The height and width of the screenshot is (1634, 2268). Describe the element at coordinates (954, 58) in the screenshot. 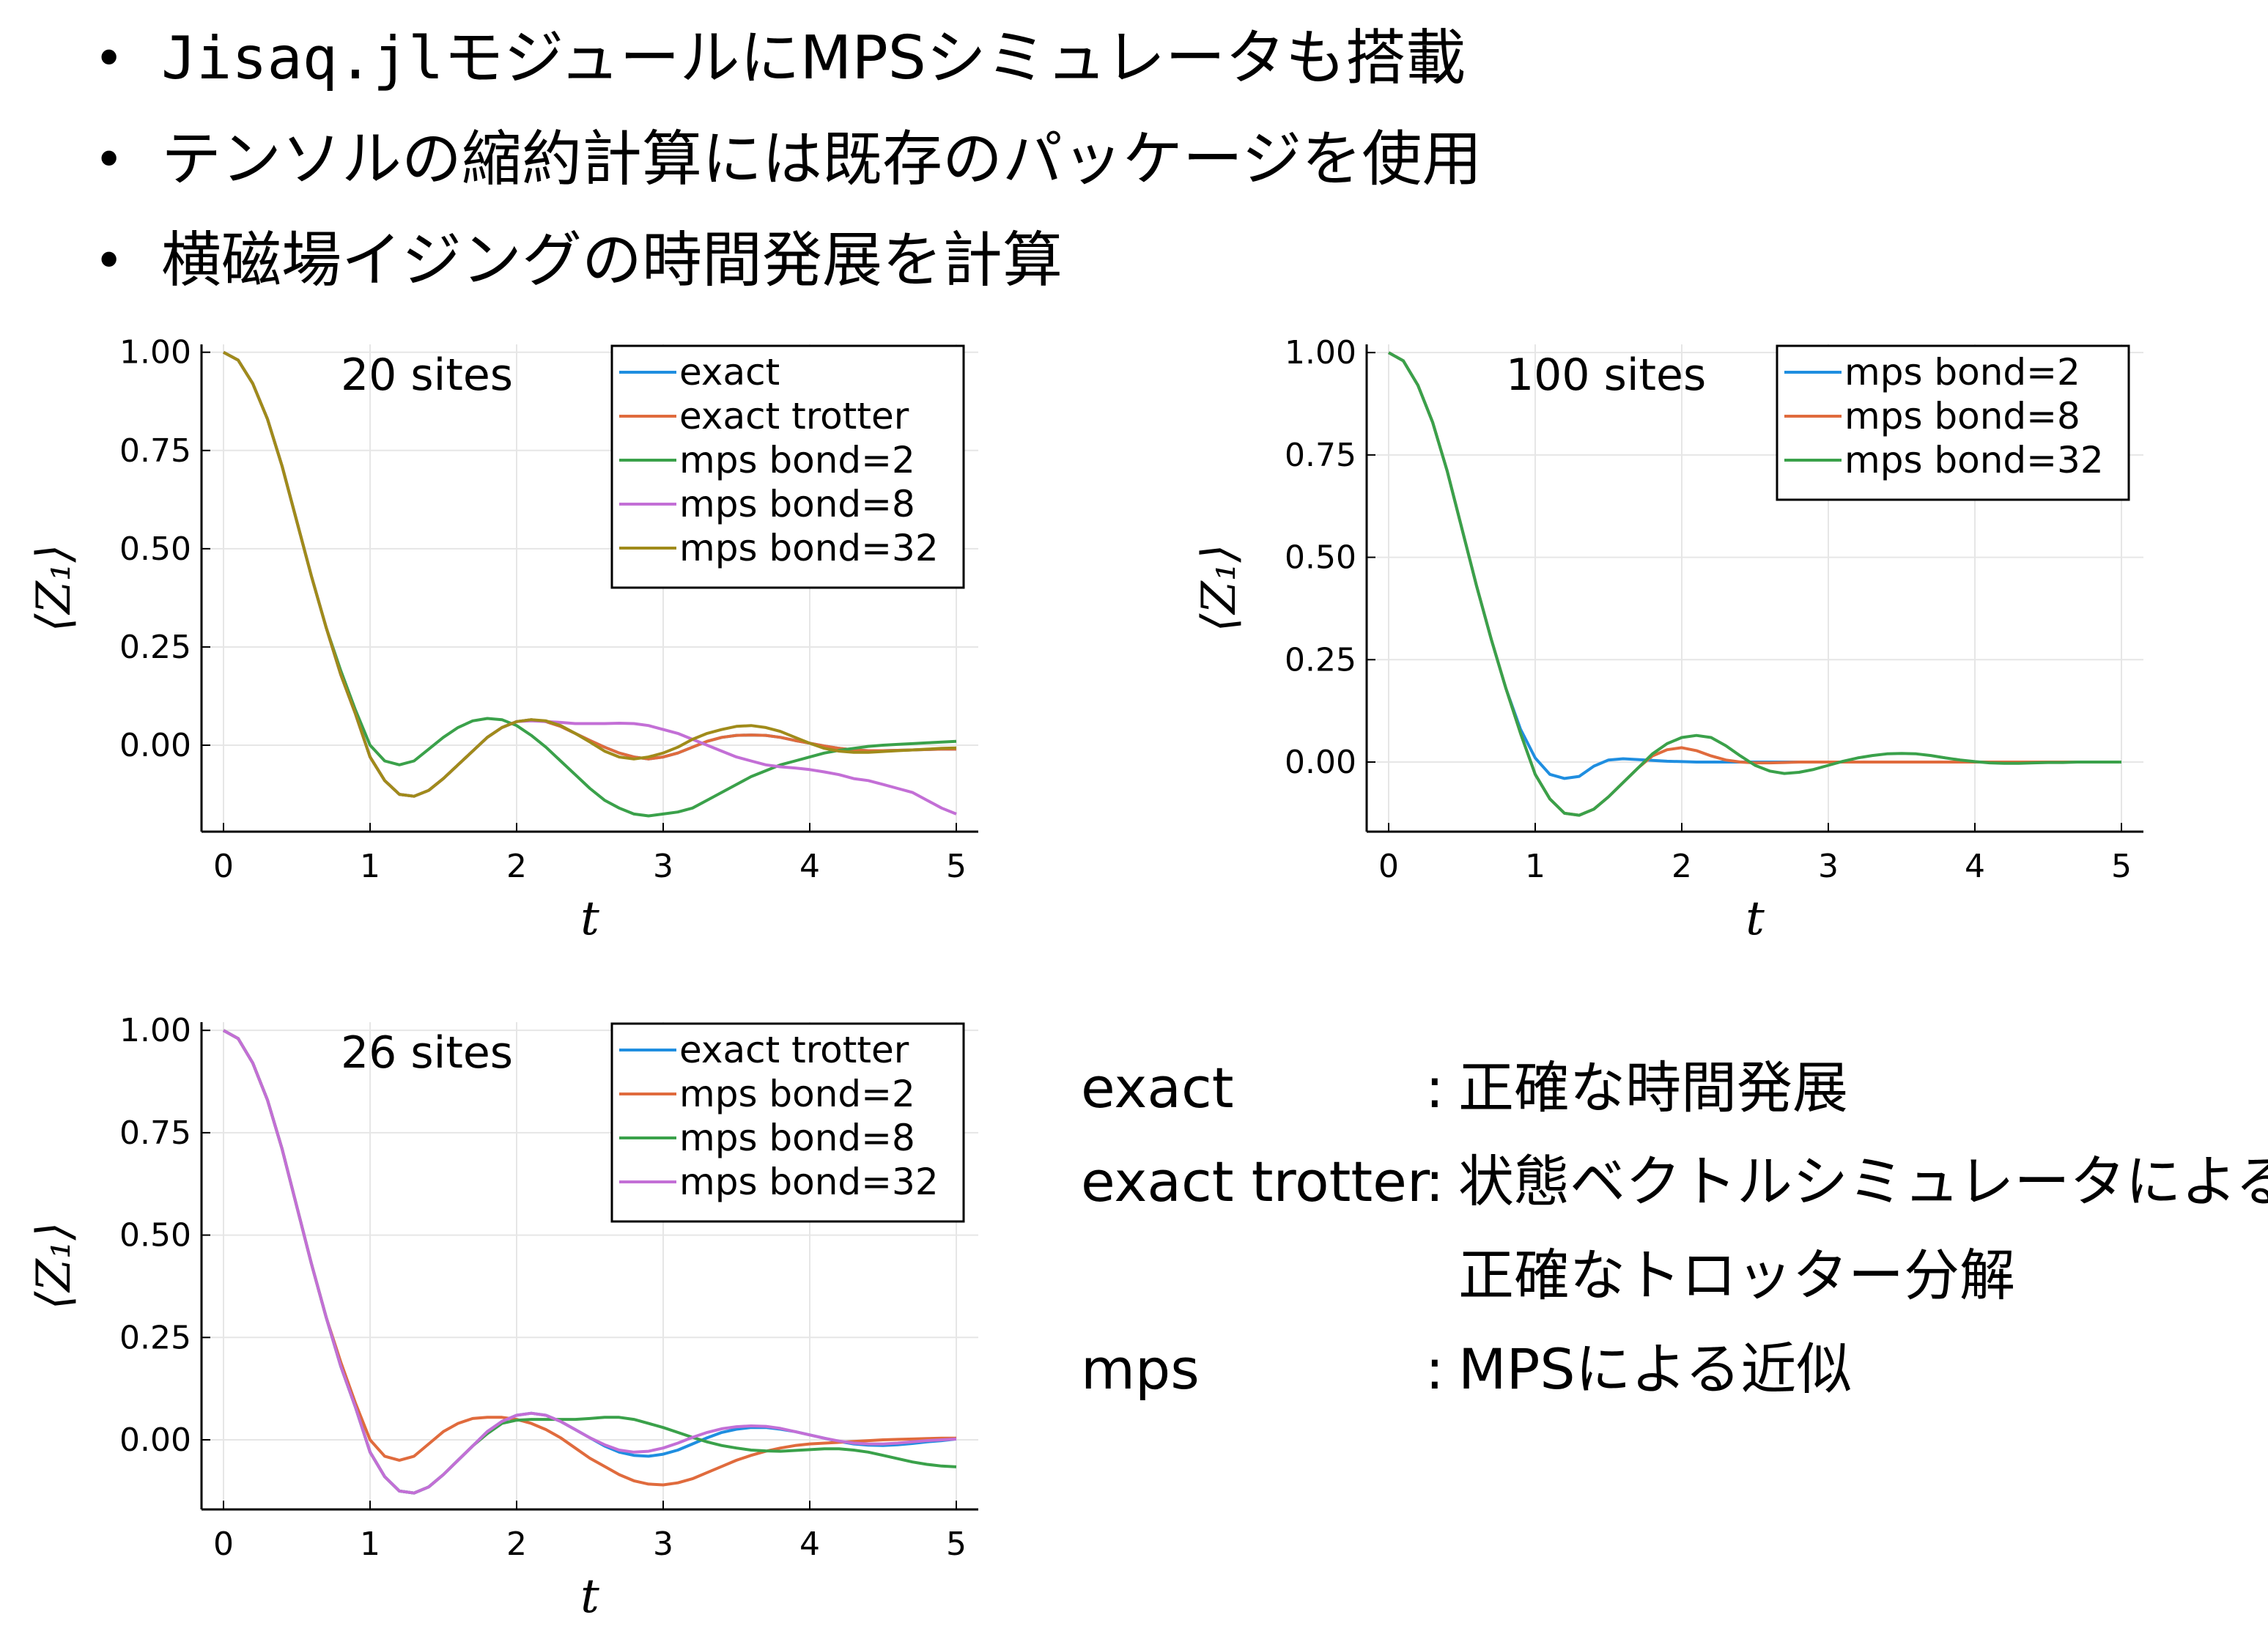

I see `bullet-text-1: モジュールにMPSシミュレータも搭載` at that location.